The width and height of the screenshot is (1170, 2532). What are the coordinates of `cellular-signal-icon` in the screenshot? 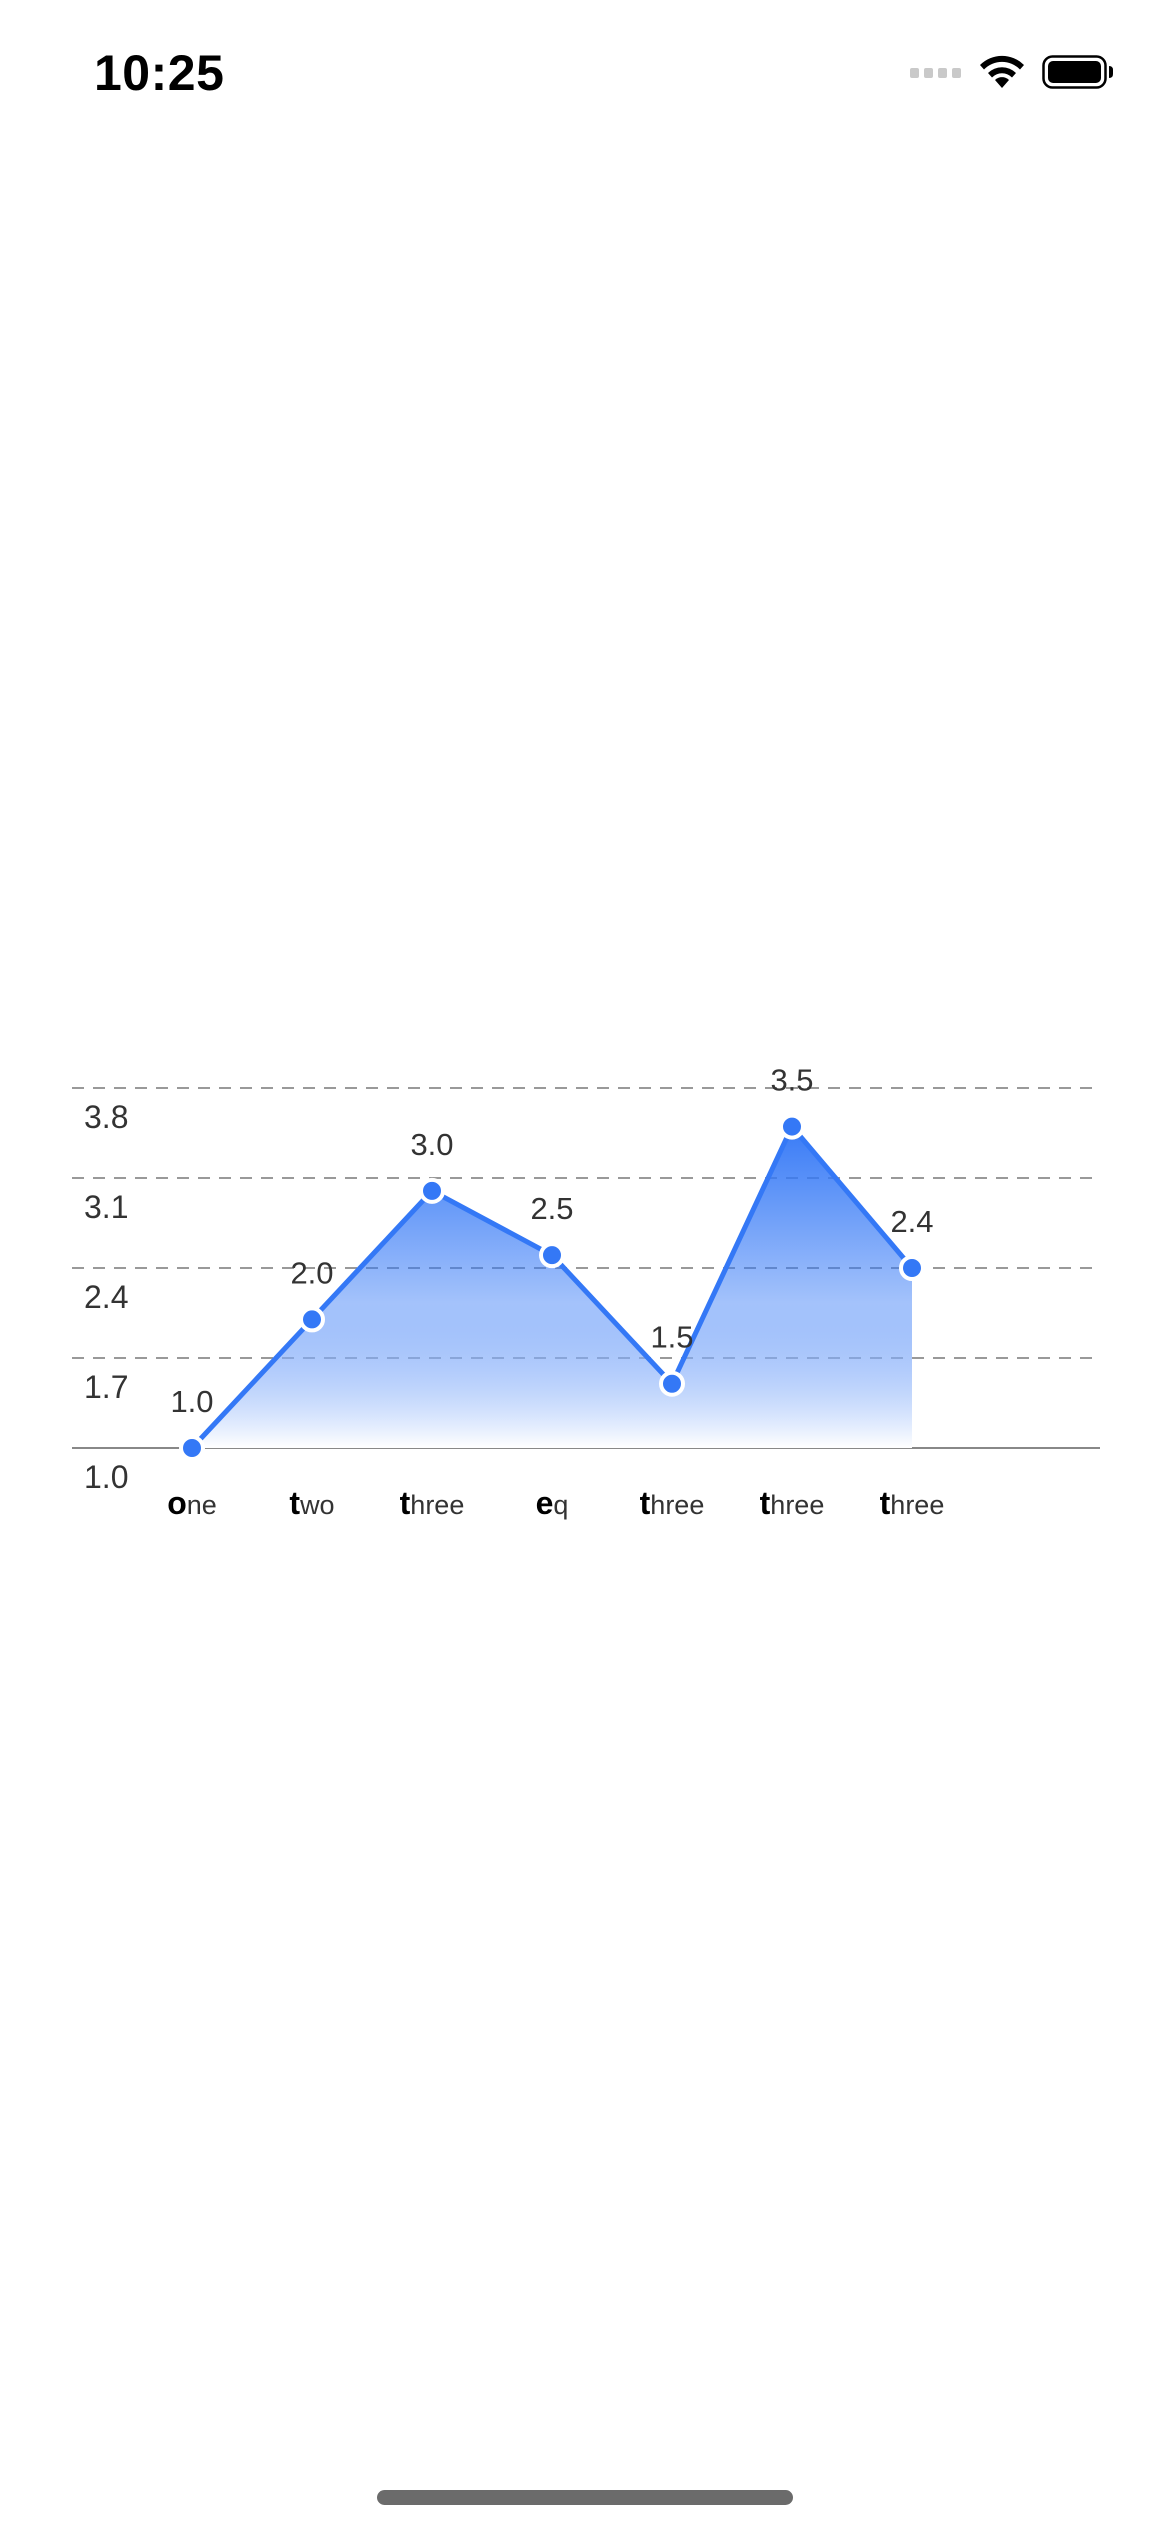 It's located at (935, 73).